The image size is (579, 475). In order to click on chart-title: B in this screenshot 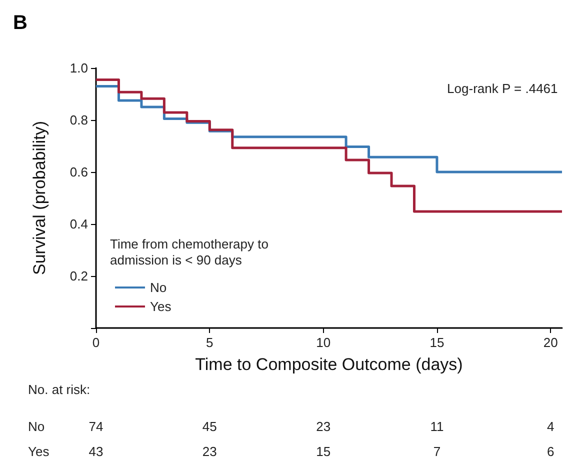, I will do `click(20, 23)`.